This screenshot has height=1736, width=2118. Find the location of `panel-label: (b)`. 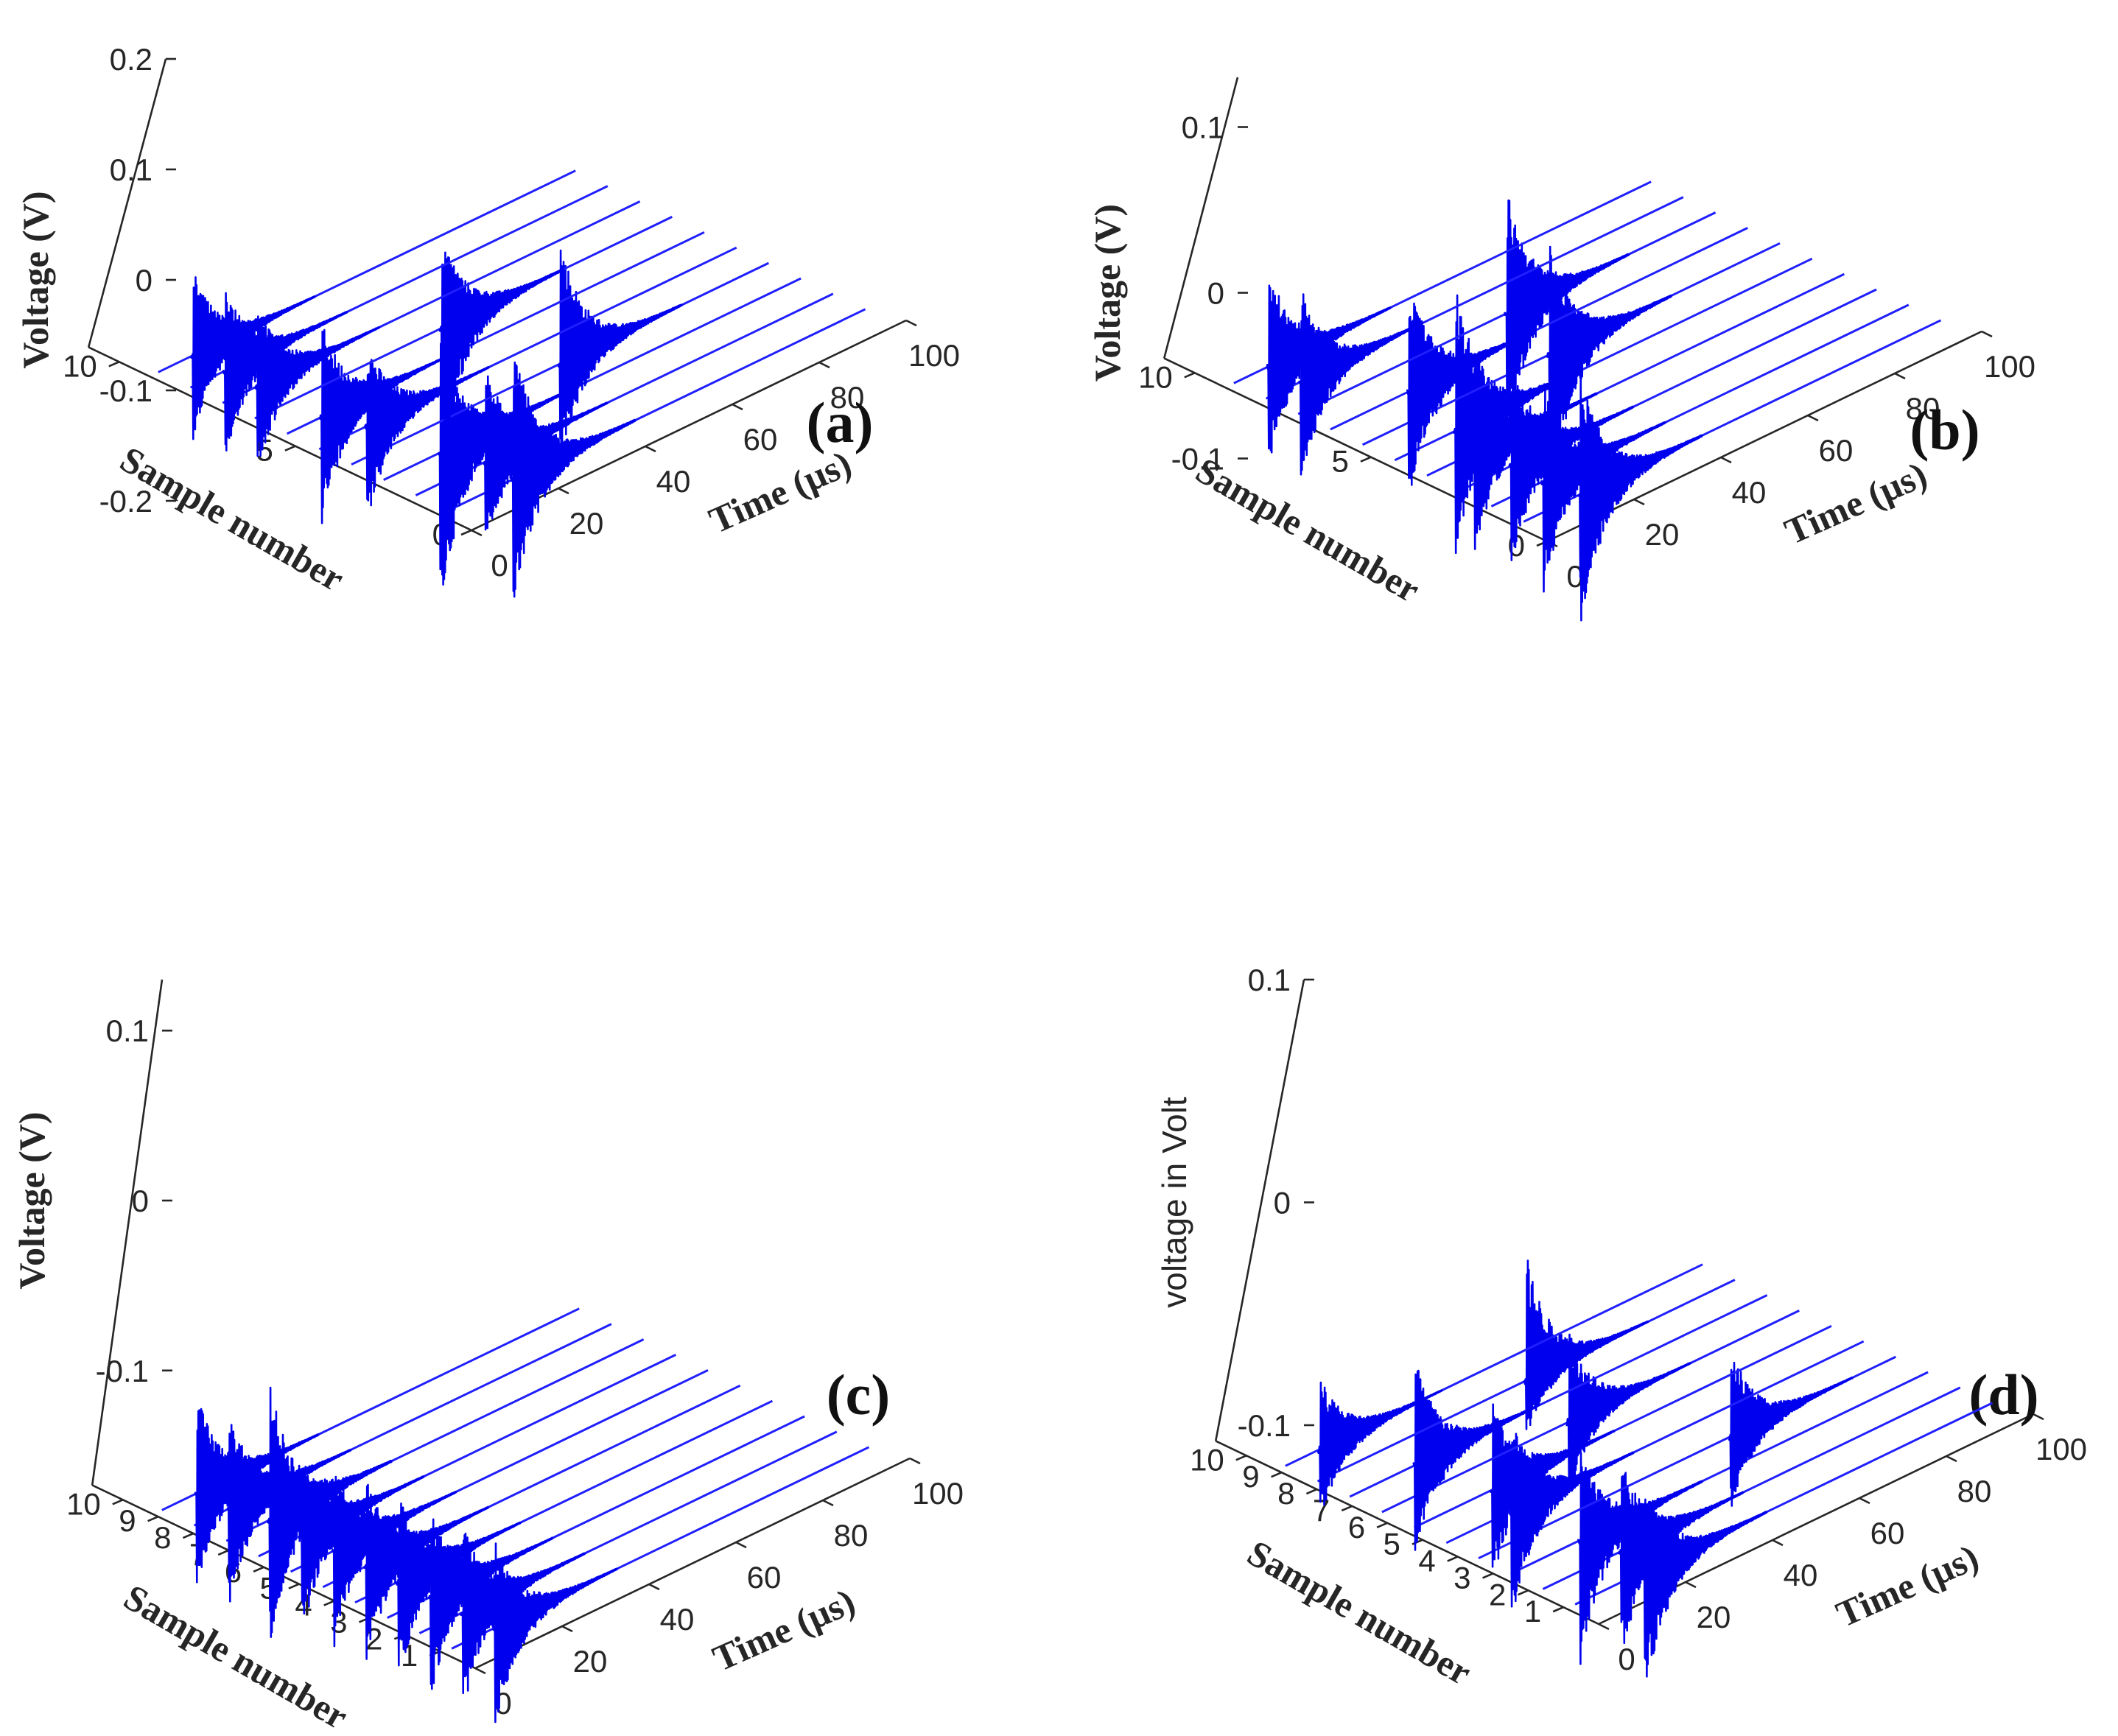

panel-label: (b) is located at coordinates (1945, 430).